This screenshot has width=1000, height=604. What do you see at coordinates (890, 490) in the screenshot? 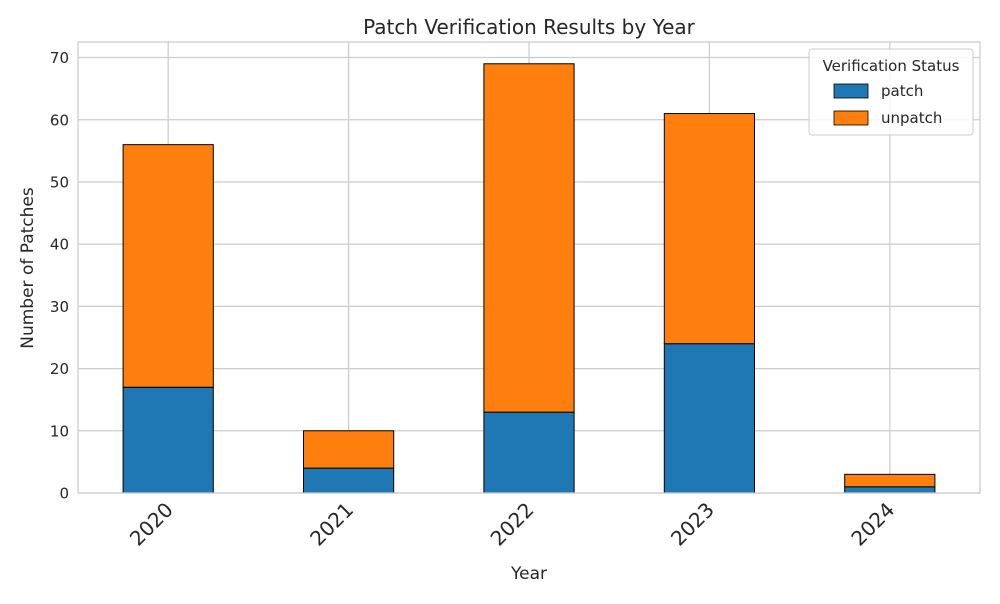
I see `bar-patch-2024` at bounding box center [890, 490].